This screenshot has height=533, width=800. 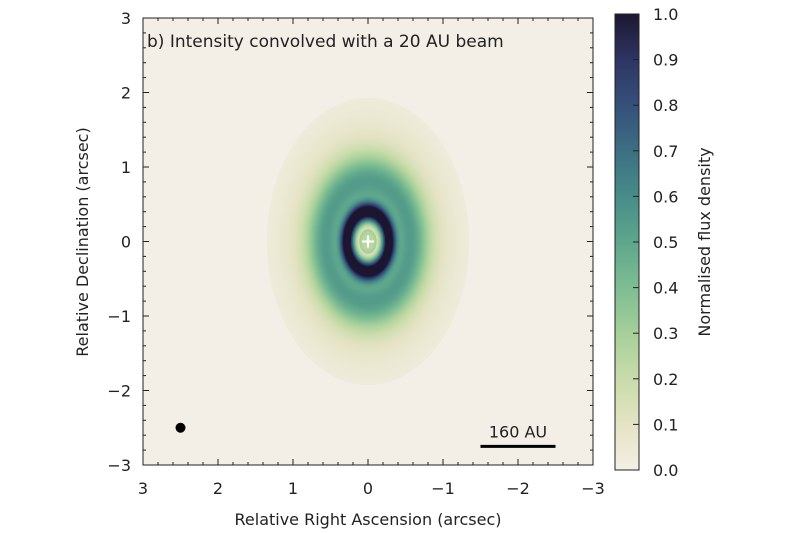 I want to click on y-tick-label: 2, so click(x=126, y=93).